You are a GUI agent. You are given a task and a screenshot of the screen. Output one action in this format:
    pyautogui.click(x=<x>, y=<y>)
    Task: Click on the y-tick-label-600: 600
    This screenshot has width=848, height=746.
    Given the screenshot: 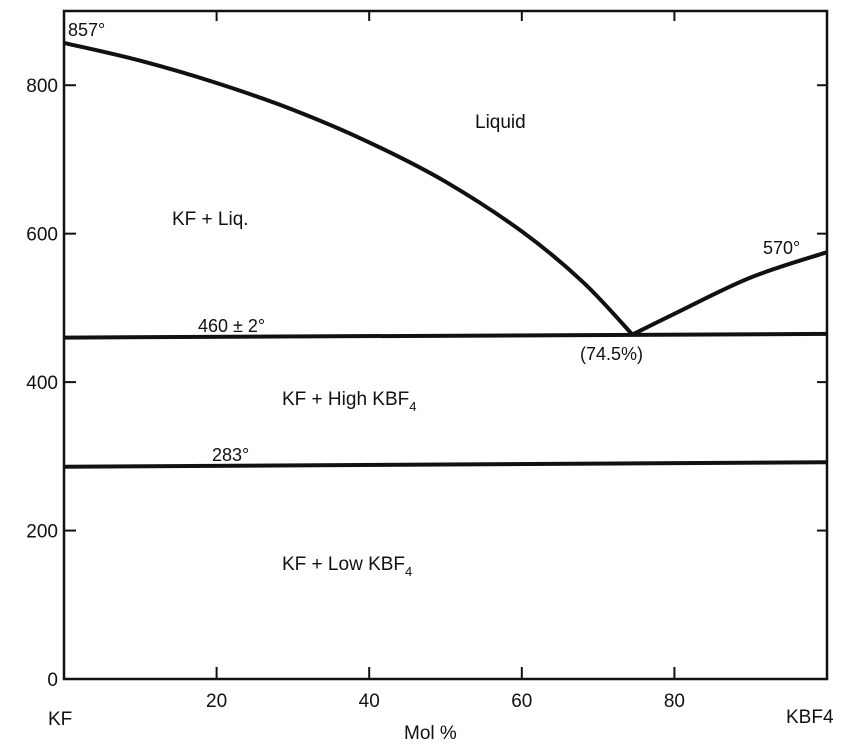 What is the action you would take?
    pyautogui.click(x=42, y=235)
    